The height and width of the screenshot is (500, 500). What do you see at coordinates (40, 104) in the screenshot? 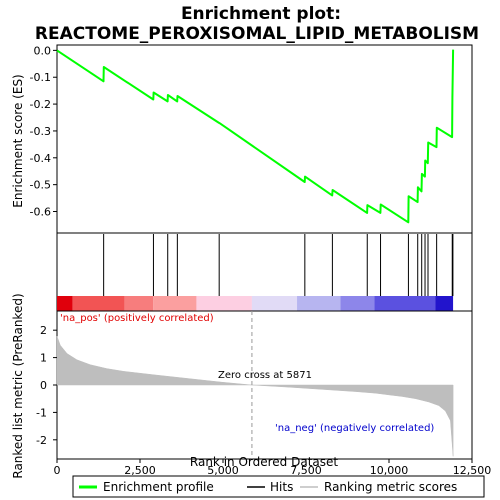
I see `top-y-tick-label: -0.2` at bounding box center [40, 104].